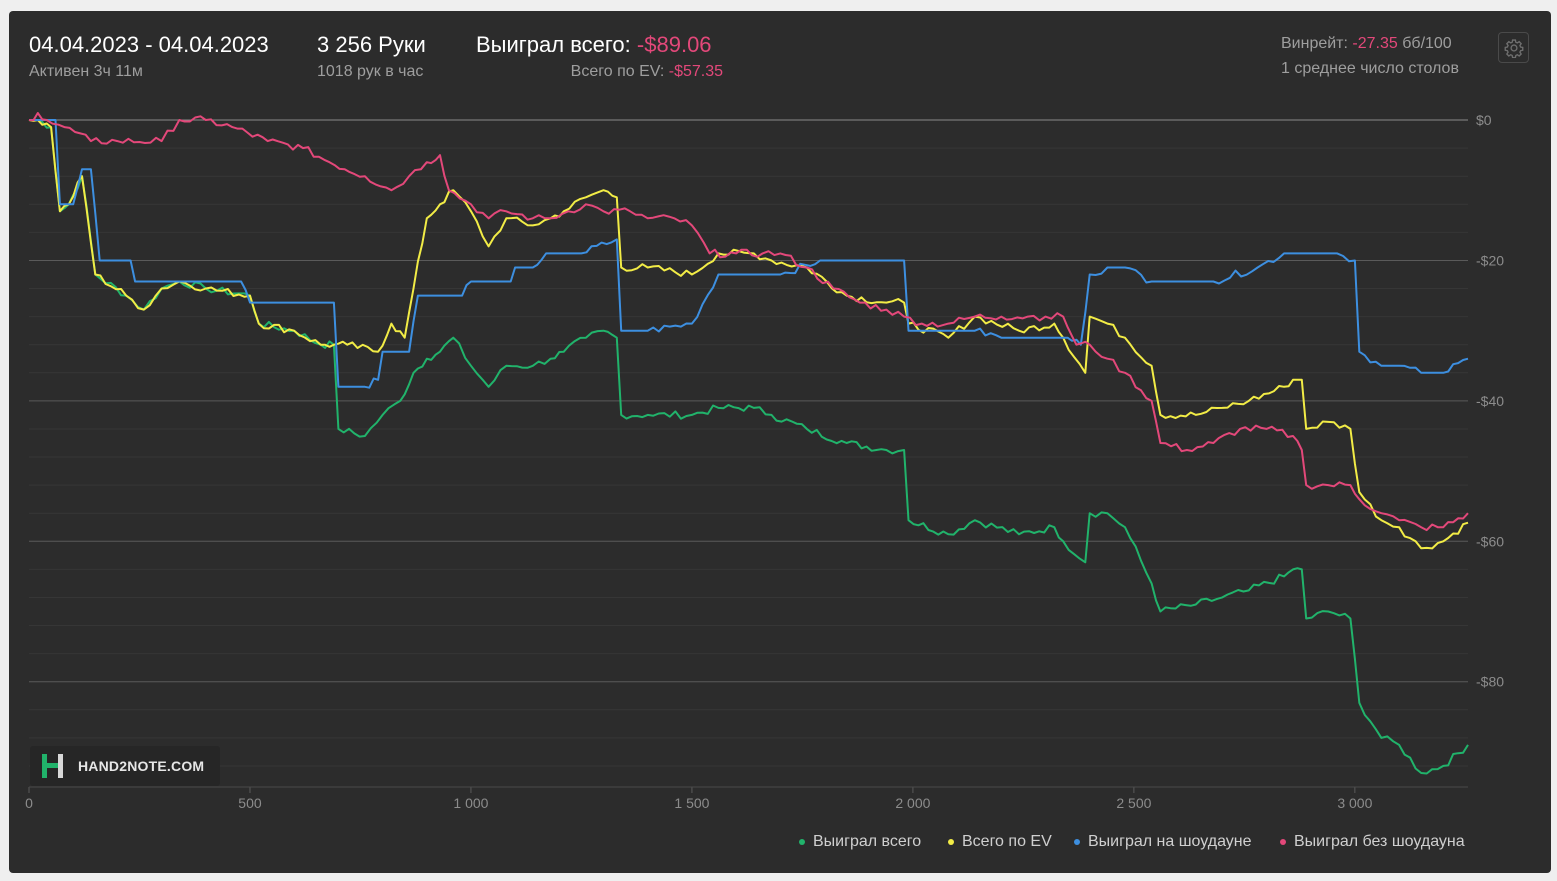 The image size is (1557, 881). I want to click on legend-item-ev-total: Всего по EV, so click(1000, 842).